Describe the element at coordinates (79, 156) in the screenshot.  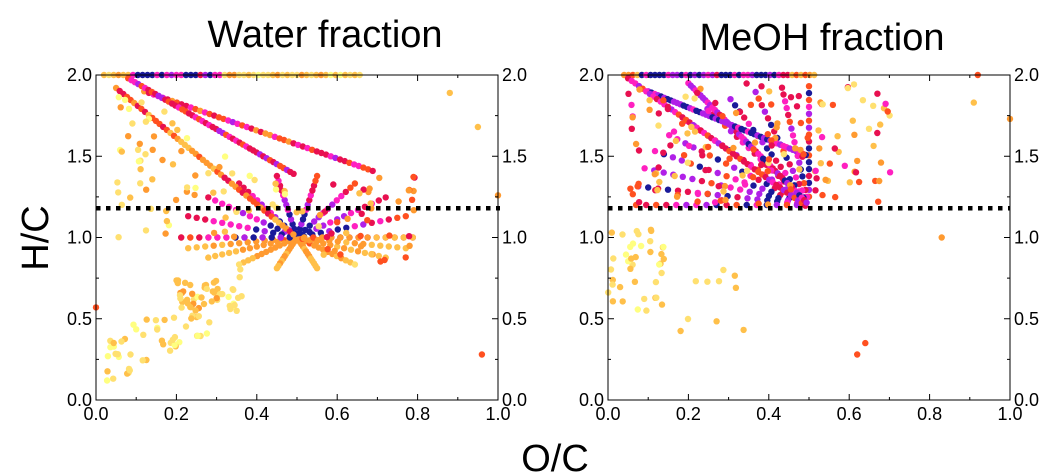
I see `y-tick-label: 1.5` at that location.